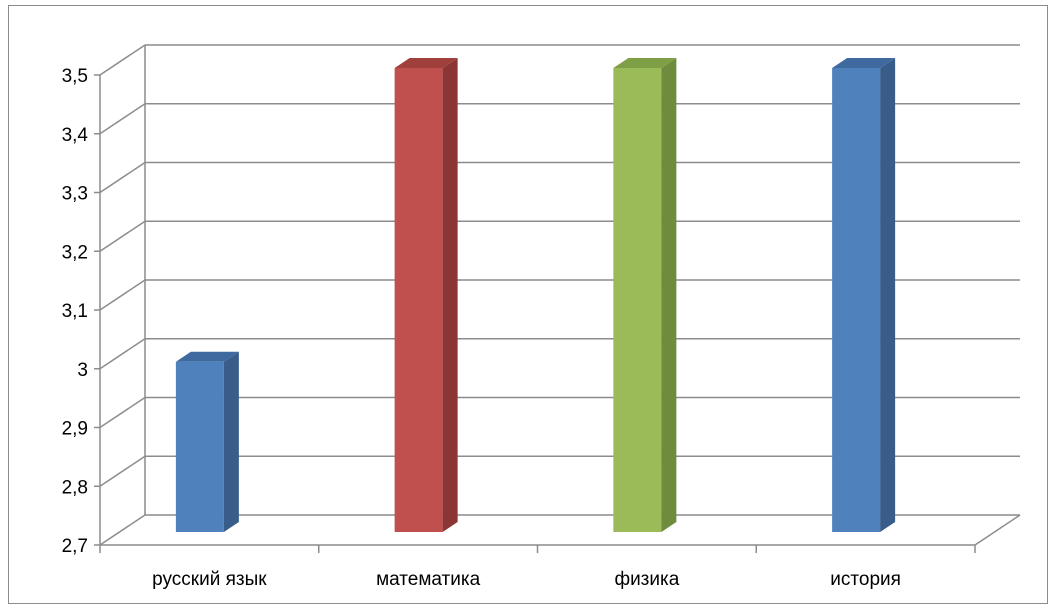 The height and width of the screenshot is (609, 1057). Describe the element at coordinates (865, 579) in the screenshot. I see `x-category-label: история` at that location.